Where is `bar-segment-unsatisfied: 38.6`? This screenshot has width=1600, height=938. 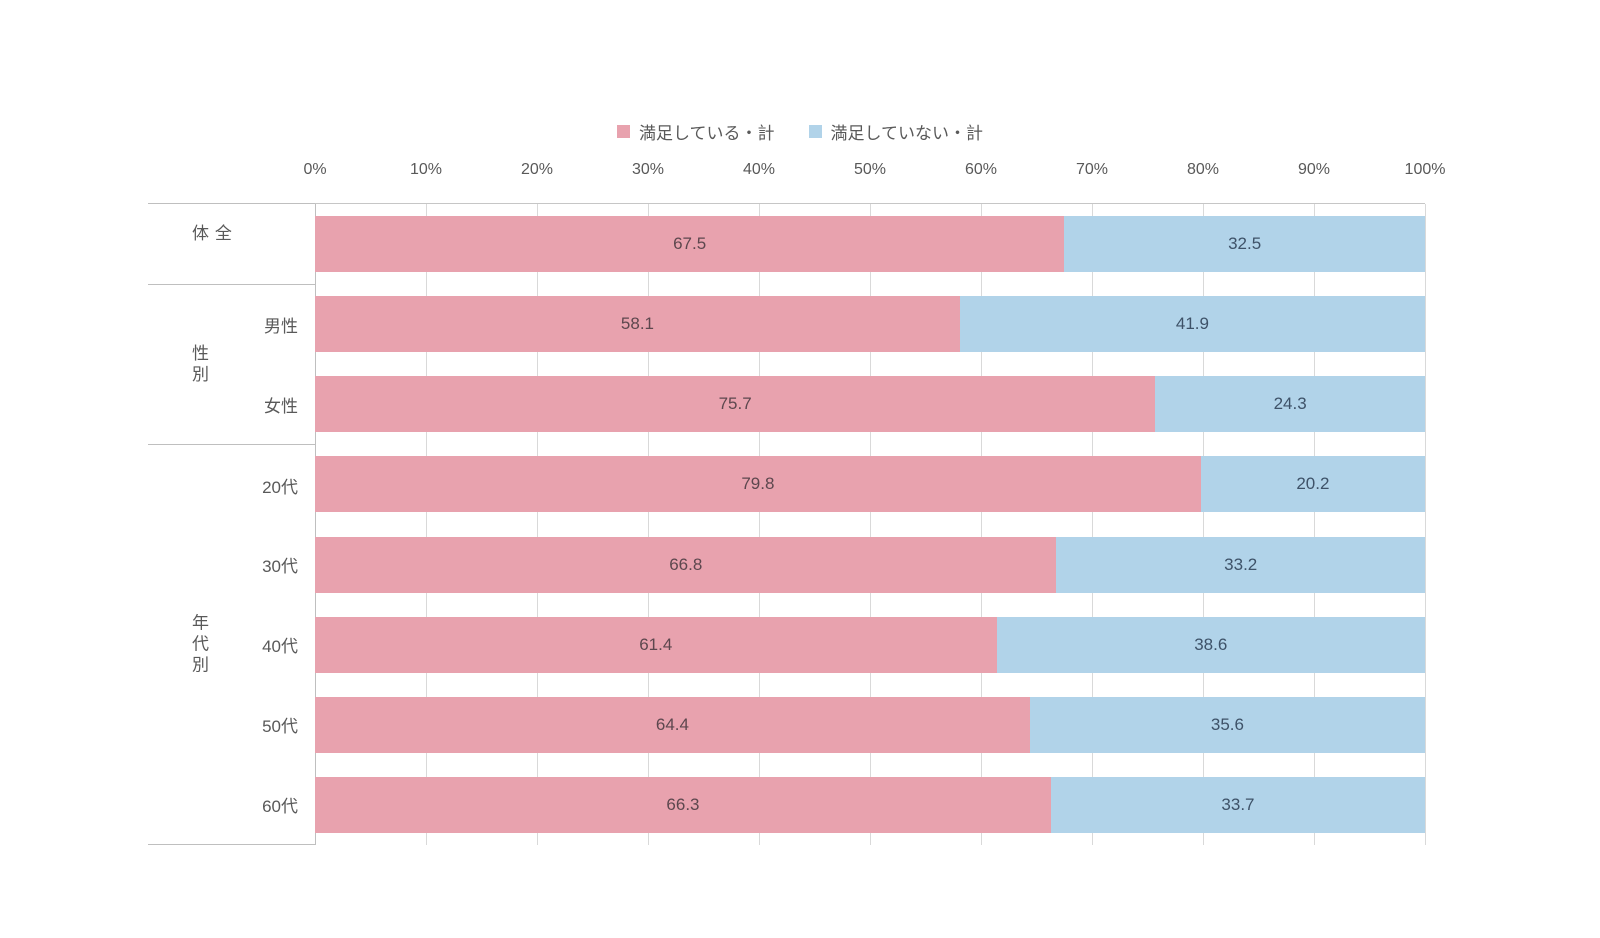
bar-segment-unsatisfied: 38.6 is located at coordinates (1210, 644).